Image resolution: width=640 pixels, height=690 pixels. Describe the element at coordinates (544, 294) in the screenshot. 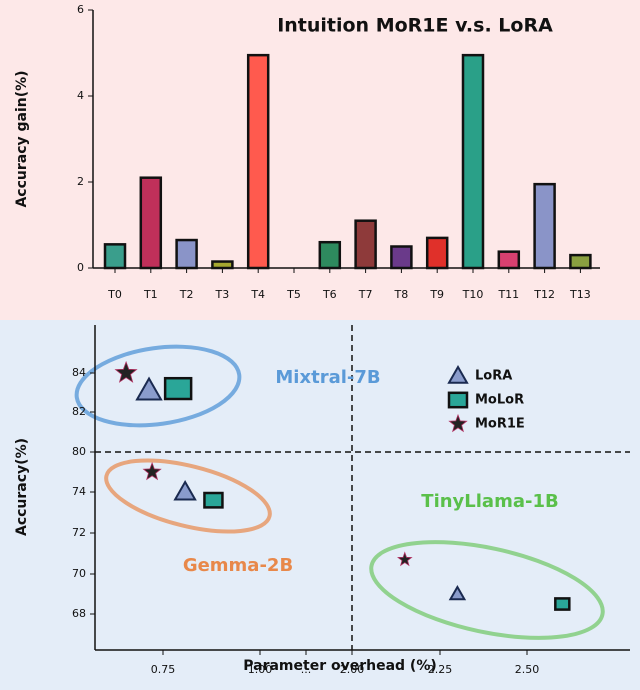

I see `x-tick-label: T12` at that location.